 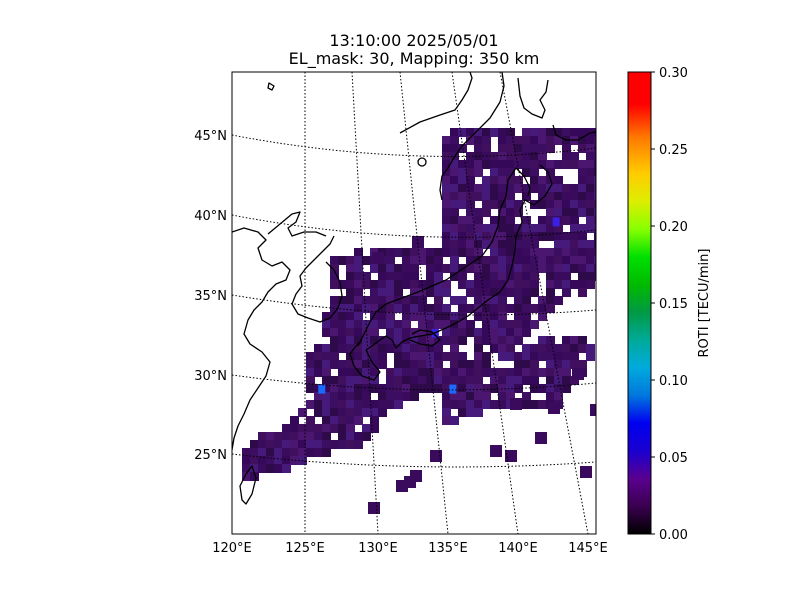 What do you see at coordinates (533, 98) in the screenshot?
I see `coast-sakhalin` at bounding box center [533, 98].